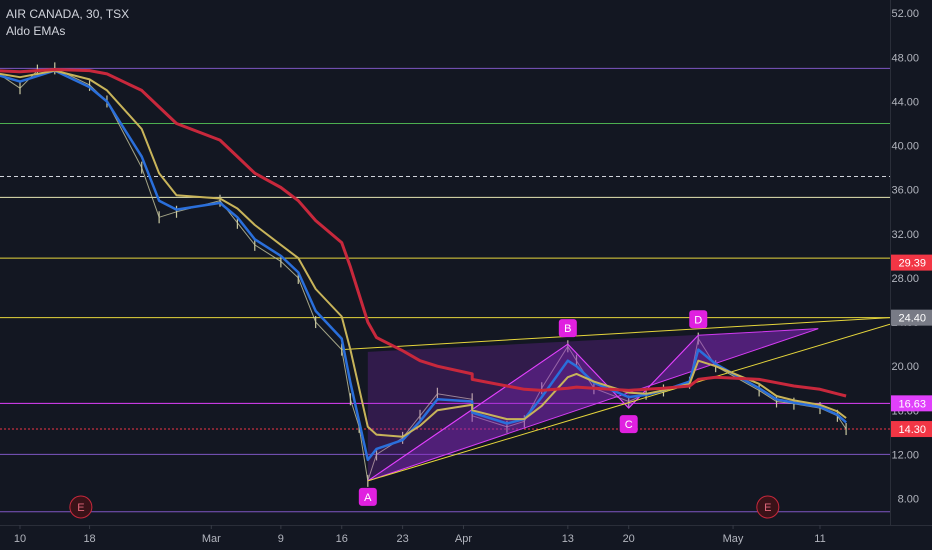  What do you see at coordinates (905, 367) in the screenshot?
I see `y-tick-label: 20.00` at bounding box center [905, 367].